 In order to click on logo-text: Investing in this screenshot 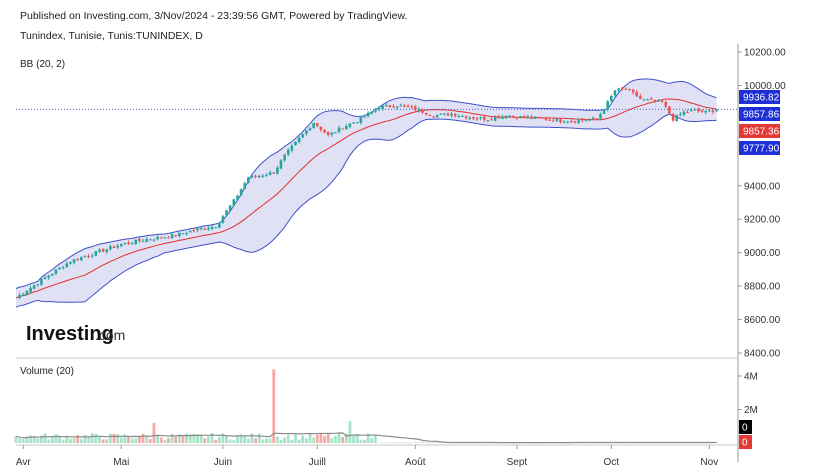, I will do `click(70, 334)`.